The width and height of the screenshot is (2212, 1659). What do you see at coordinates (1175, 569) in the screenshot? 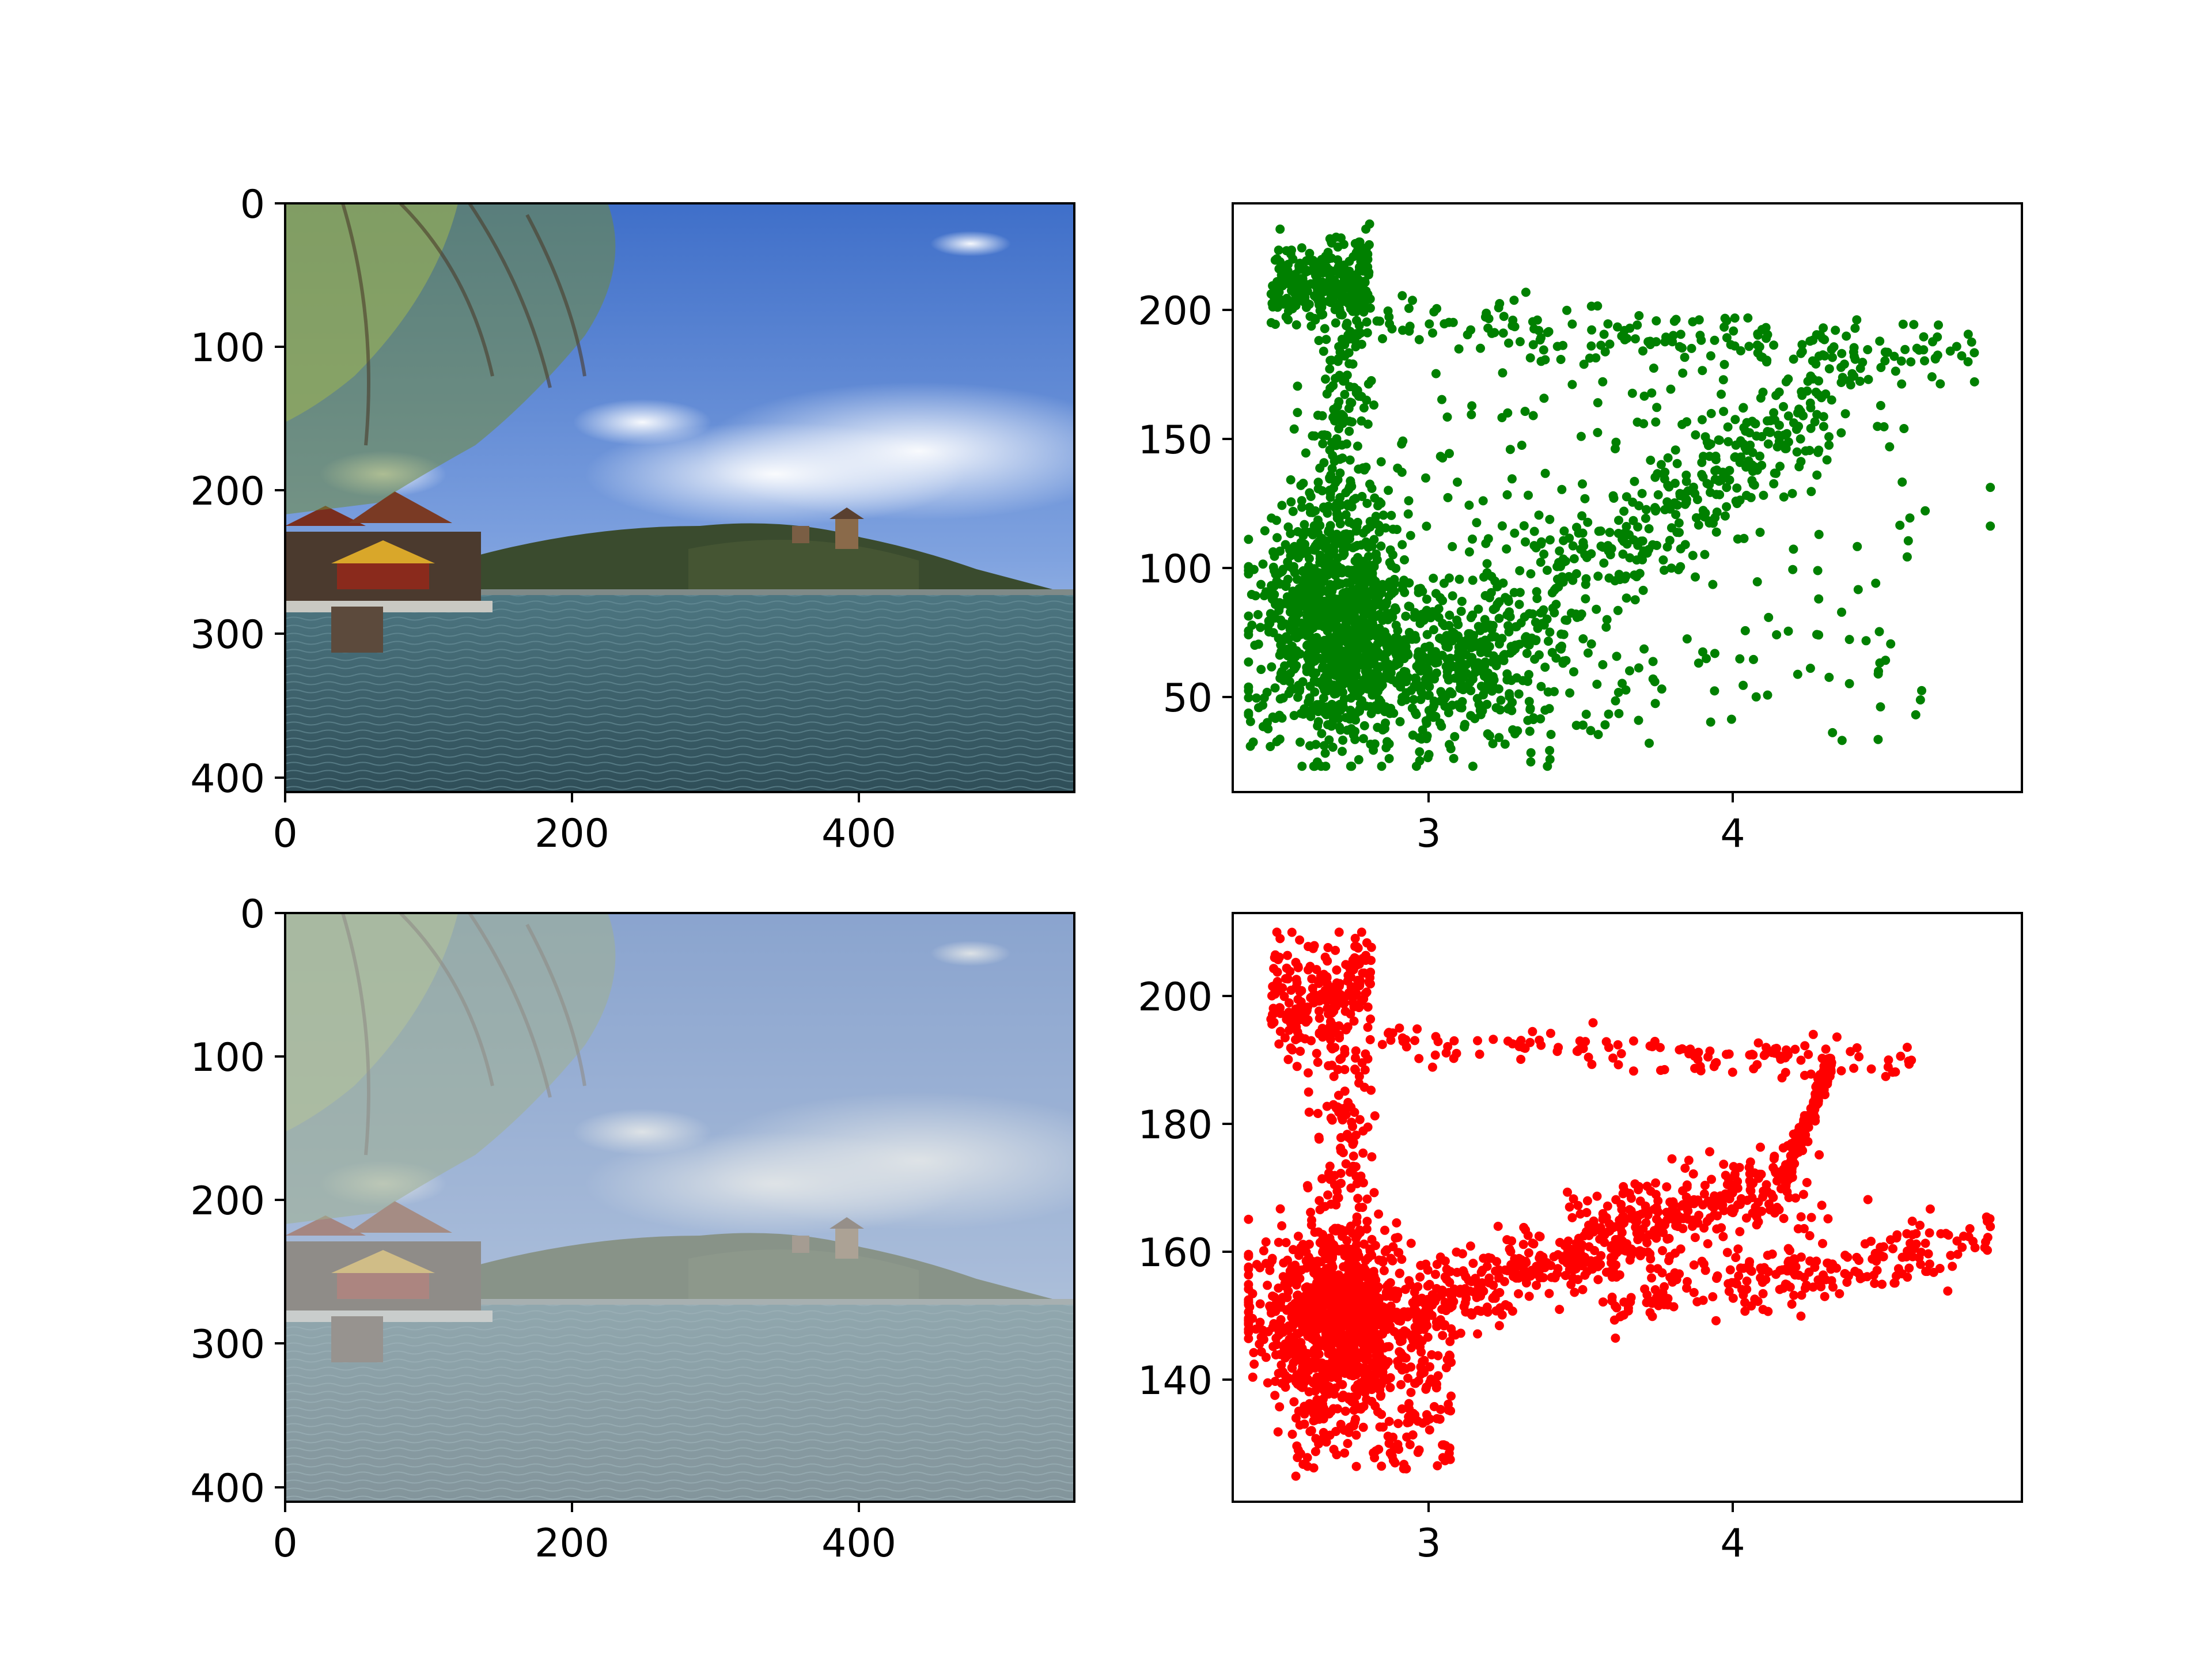
I see `y-tick-label: 100` at bounding box center [1175, 569].